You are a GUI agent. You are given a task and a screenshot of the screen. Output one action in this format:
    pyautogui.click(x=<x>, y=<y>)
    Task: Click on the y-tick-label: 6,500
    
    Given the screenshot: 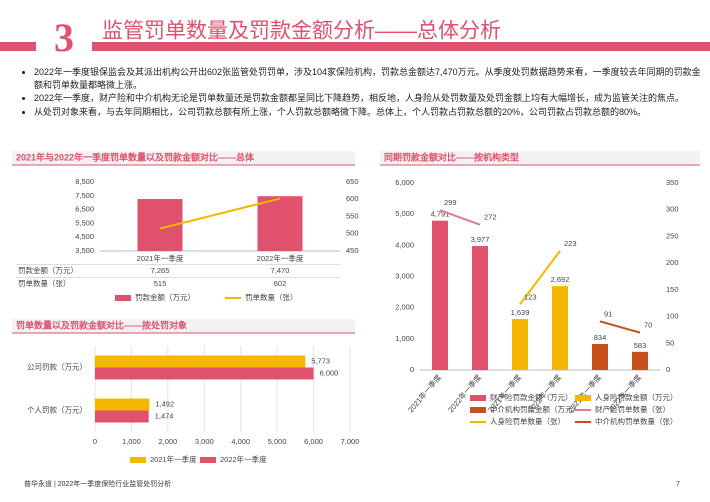 What is the action you would take?
    pyautogui.click(x=84, y=209)
    